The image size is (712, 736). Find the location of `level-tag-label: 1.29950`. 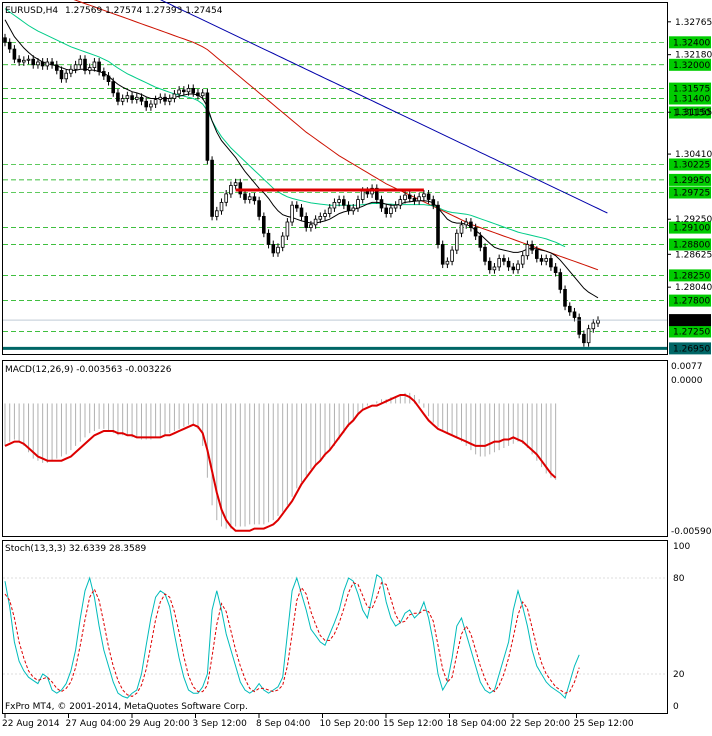

level-tag-label: 1.29950 is located at coordinates (691, 181).